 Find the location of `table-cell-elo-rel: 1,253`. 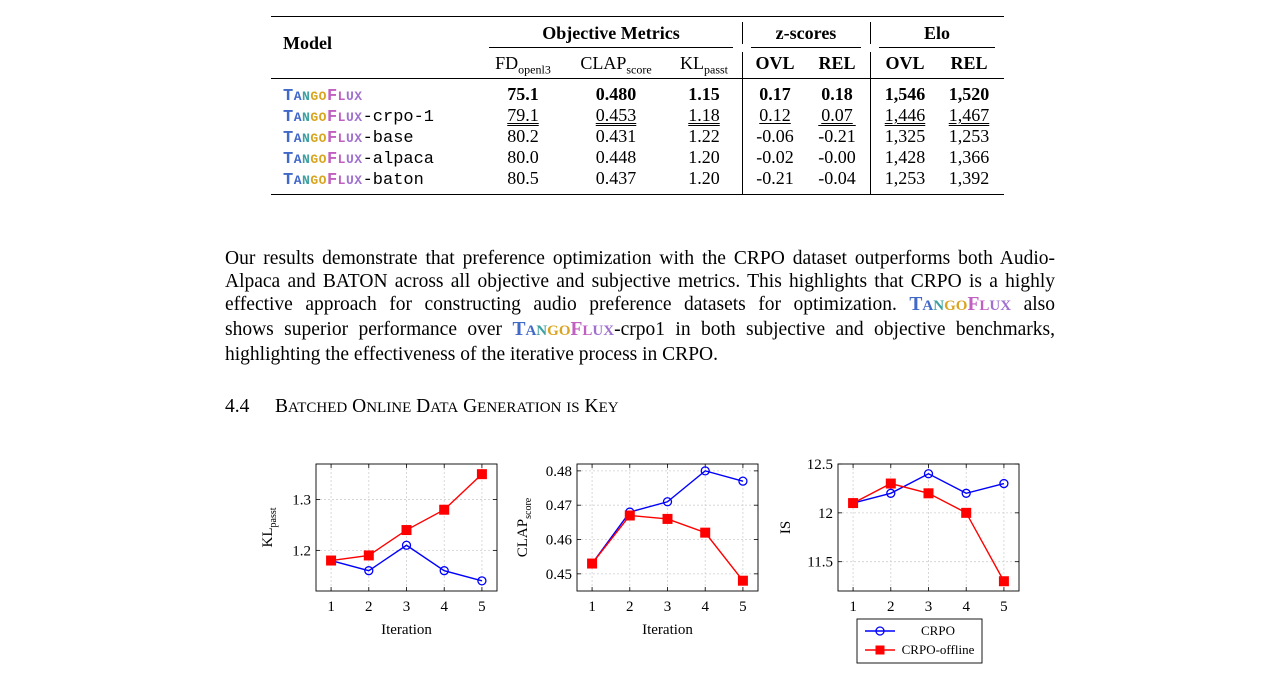

table-cell-elo-rel: 1,253 is located at coordinates (969, 136).